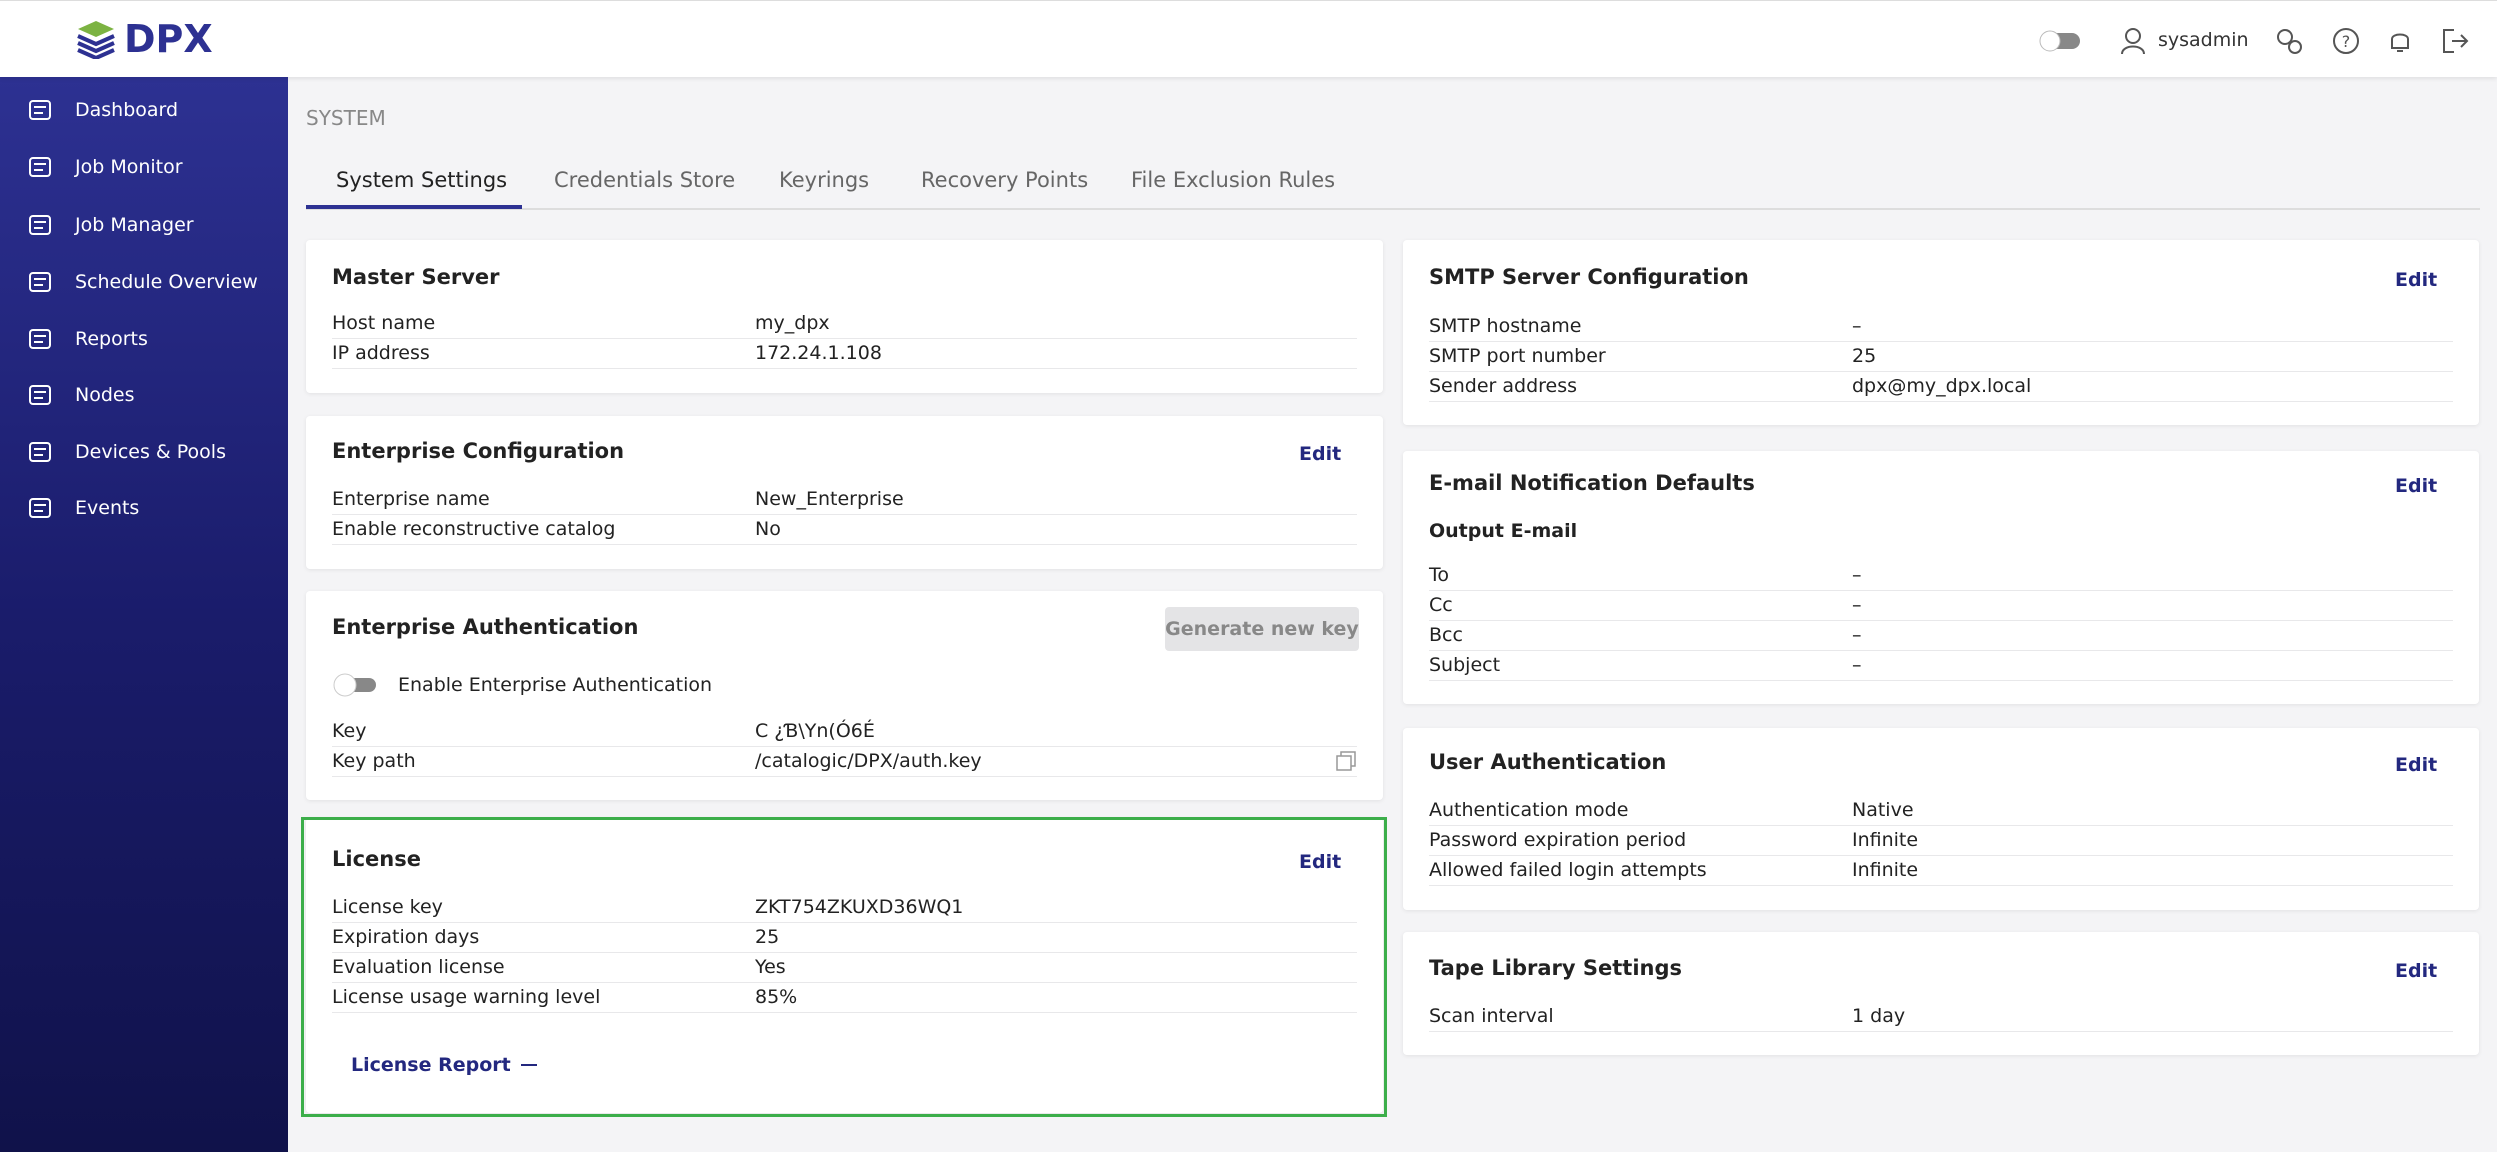  What do you see at coordinates (416, 277) in the screenshot?
I see `card-title: Master Server` at bounding box center [416, 277].